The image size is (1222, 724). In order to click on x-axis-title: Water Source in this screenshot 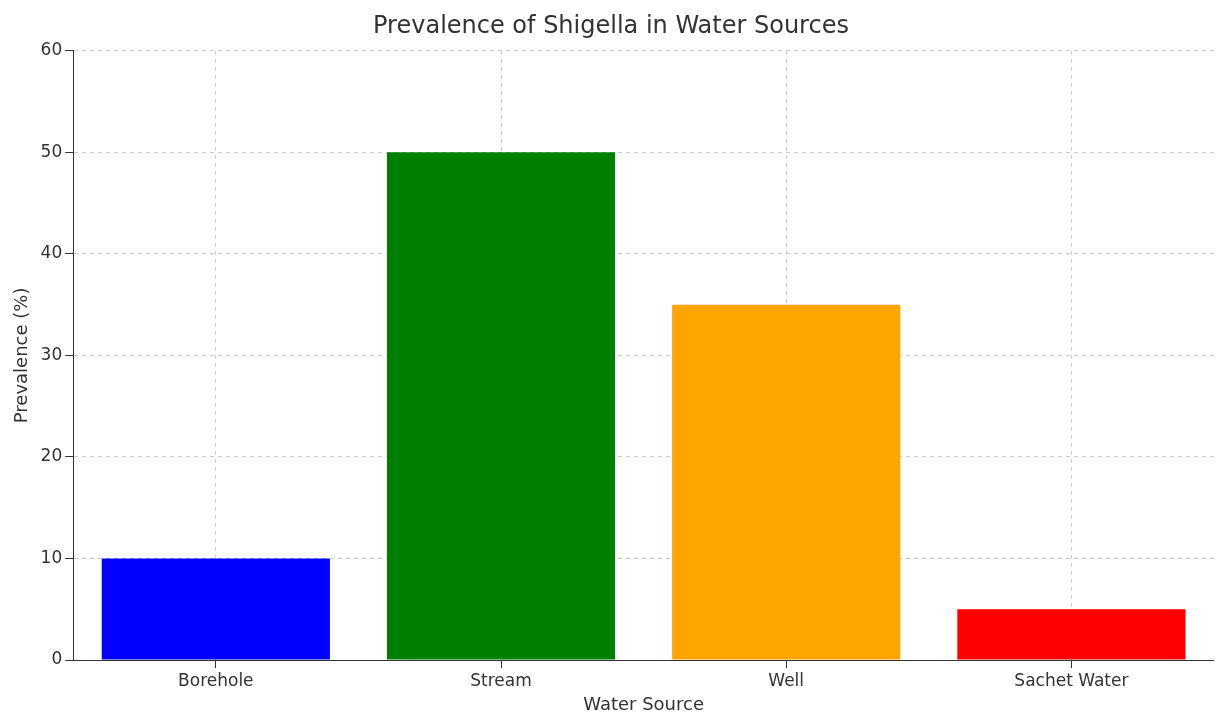, I will do `click(643, 703)`.